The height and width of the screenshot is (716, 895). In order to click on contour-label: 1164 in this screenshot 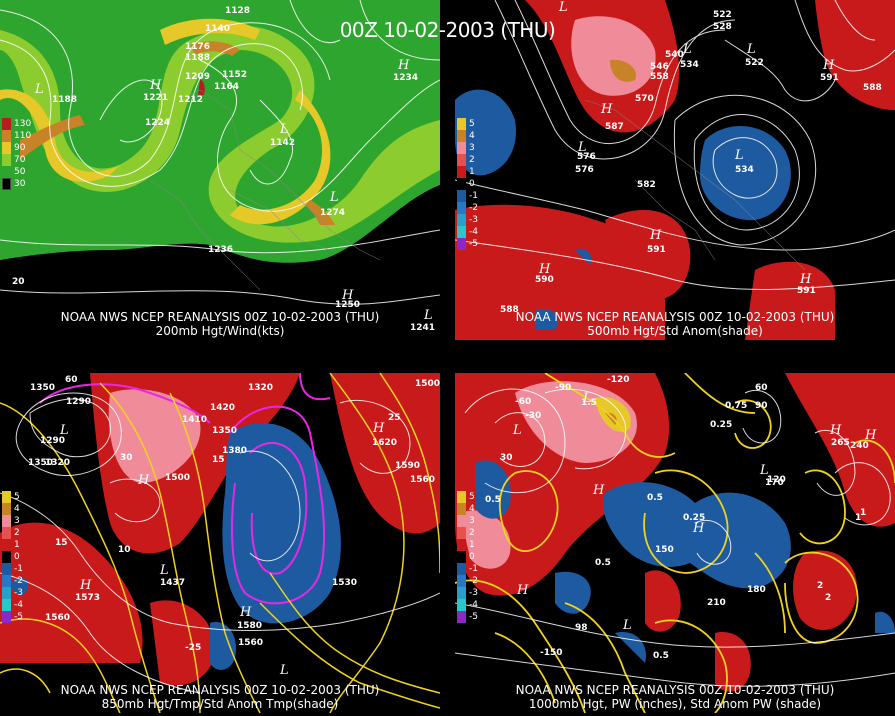, I will do `click(227, 87)`.